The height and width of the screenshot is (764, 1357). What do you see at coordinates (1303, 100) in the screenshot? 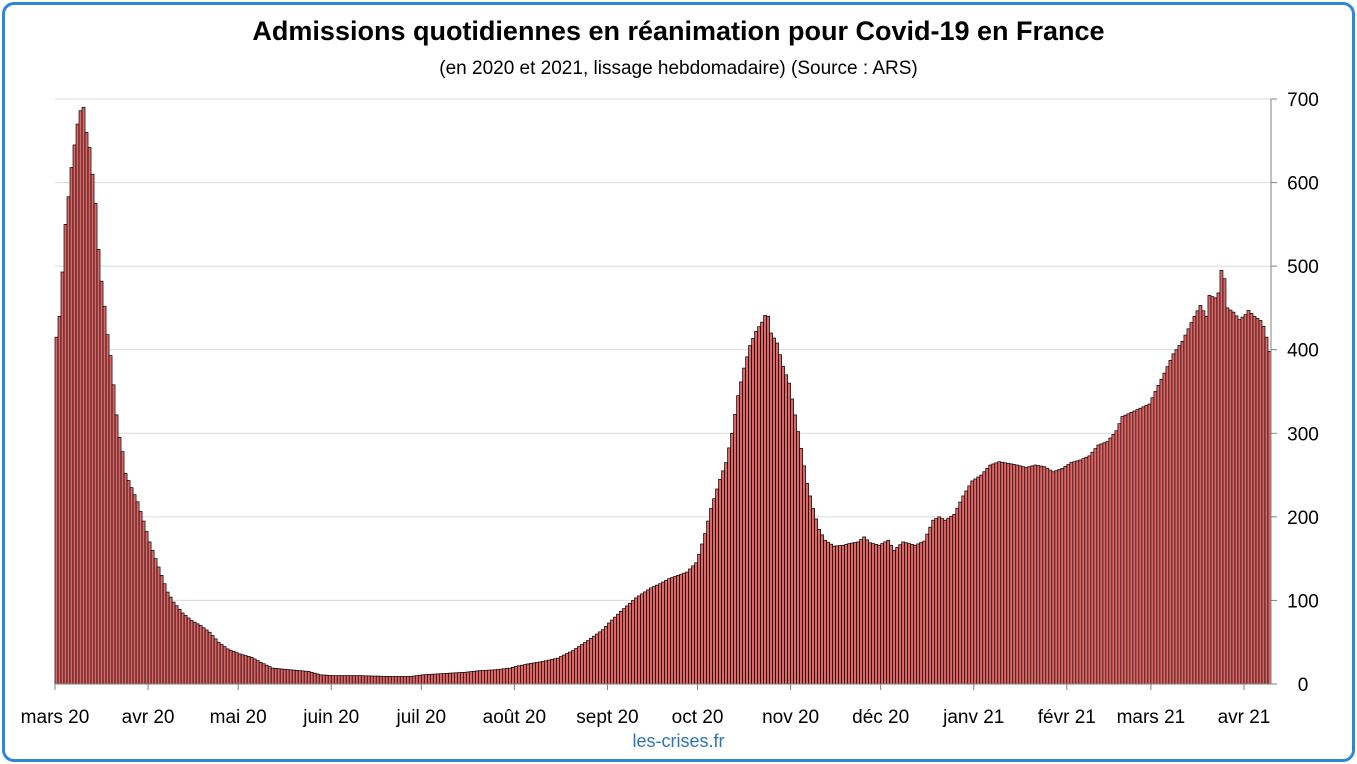
I see `y-tick-label: 700` at bounding box center [1303, 100].